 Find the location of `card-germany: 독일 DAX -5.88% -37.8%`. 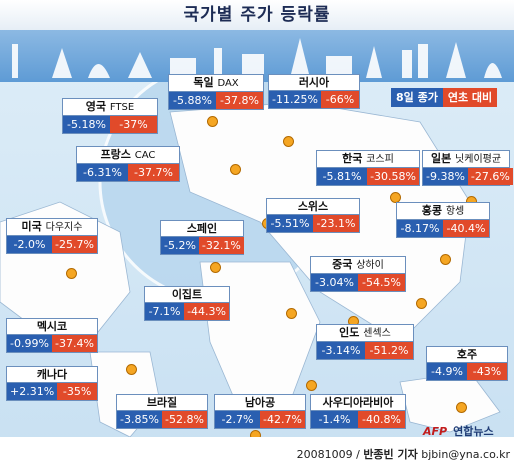

card-germany: 독일 DAX -5.88% -37.8% is located at coordinates (216, 92).